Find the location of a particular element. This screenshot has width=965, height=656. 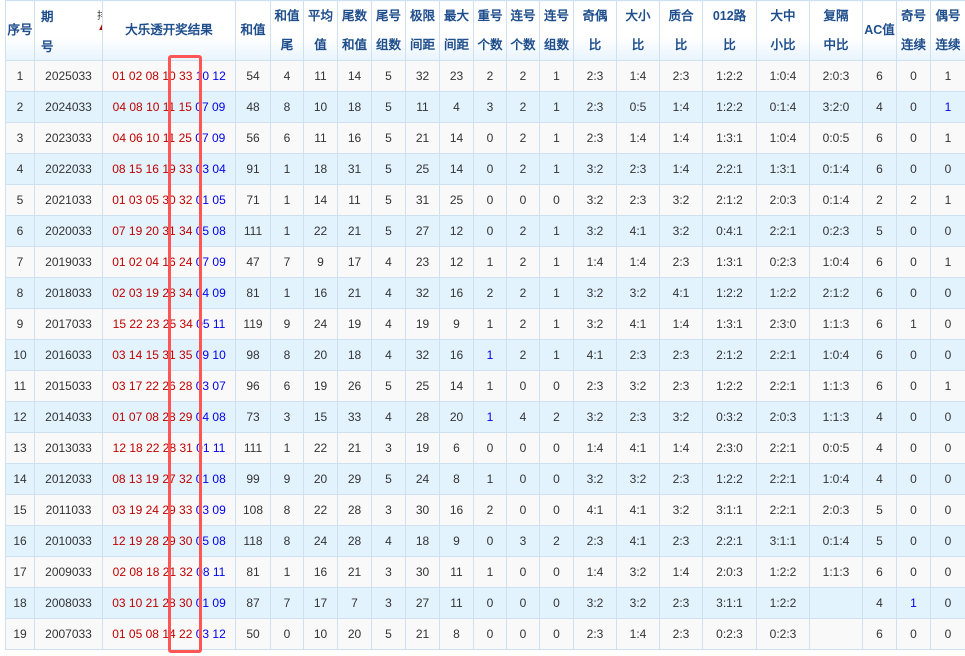

mod012-cell: 3:1:1 is located at coordinates (729, 510).